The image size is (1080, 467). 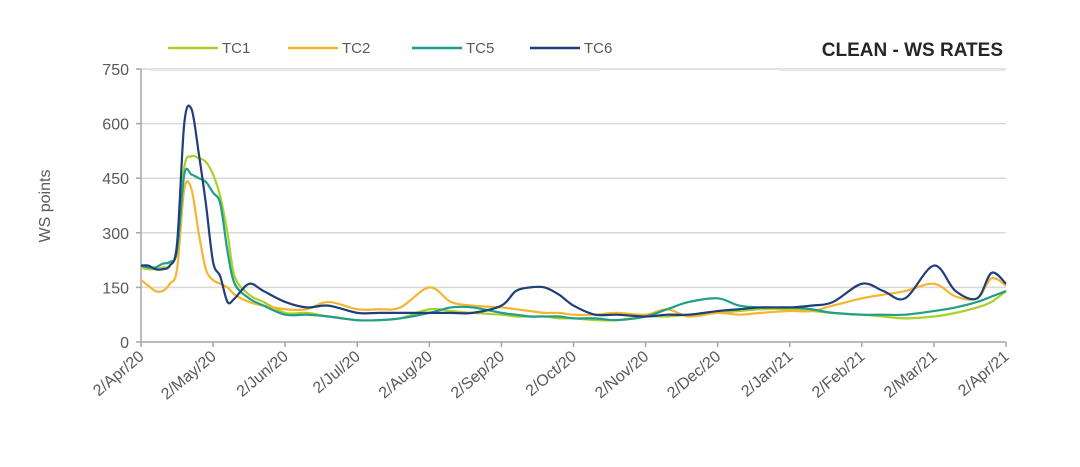 I want to click on legend-label-tc1: TC1, so click(x=236, y=48).